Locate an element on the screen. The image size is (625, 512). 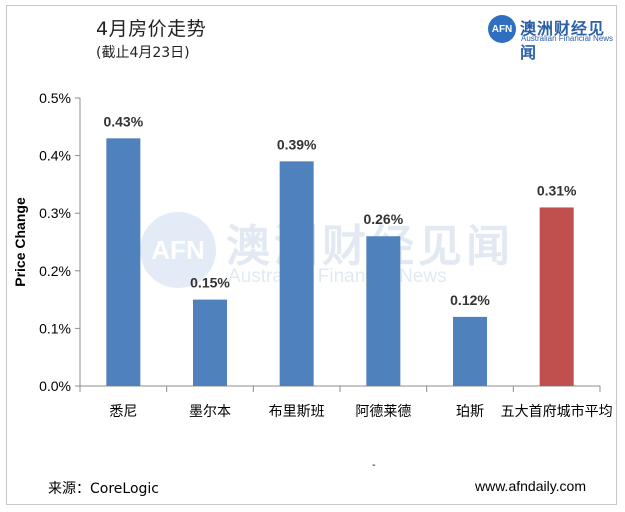
chart-subtitle: (截止4月23日) is located at coordinates (143, 53).